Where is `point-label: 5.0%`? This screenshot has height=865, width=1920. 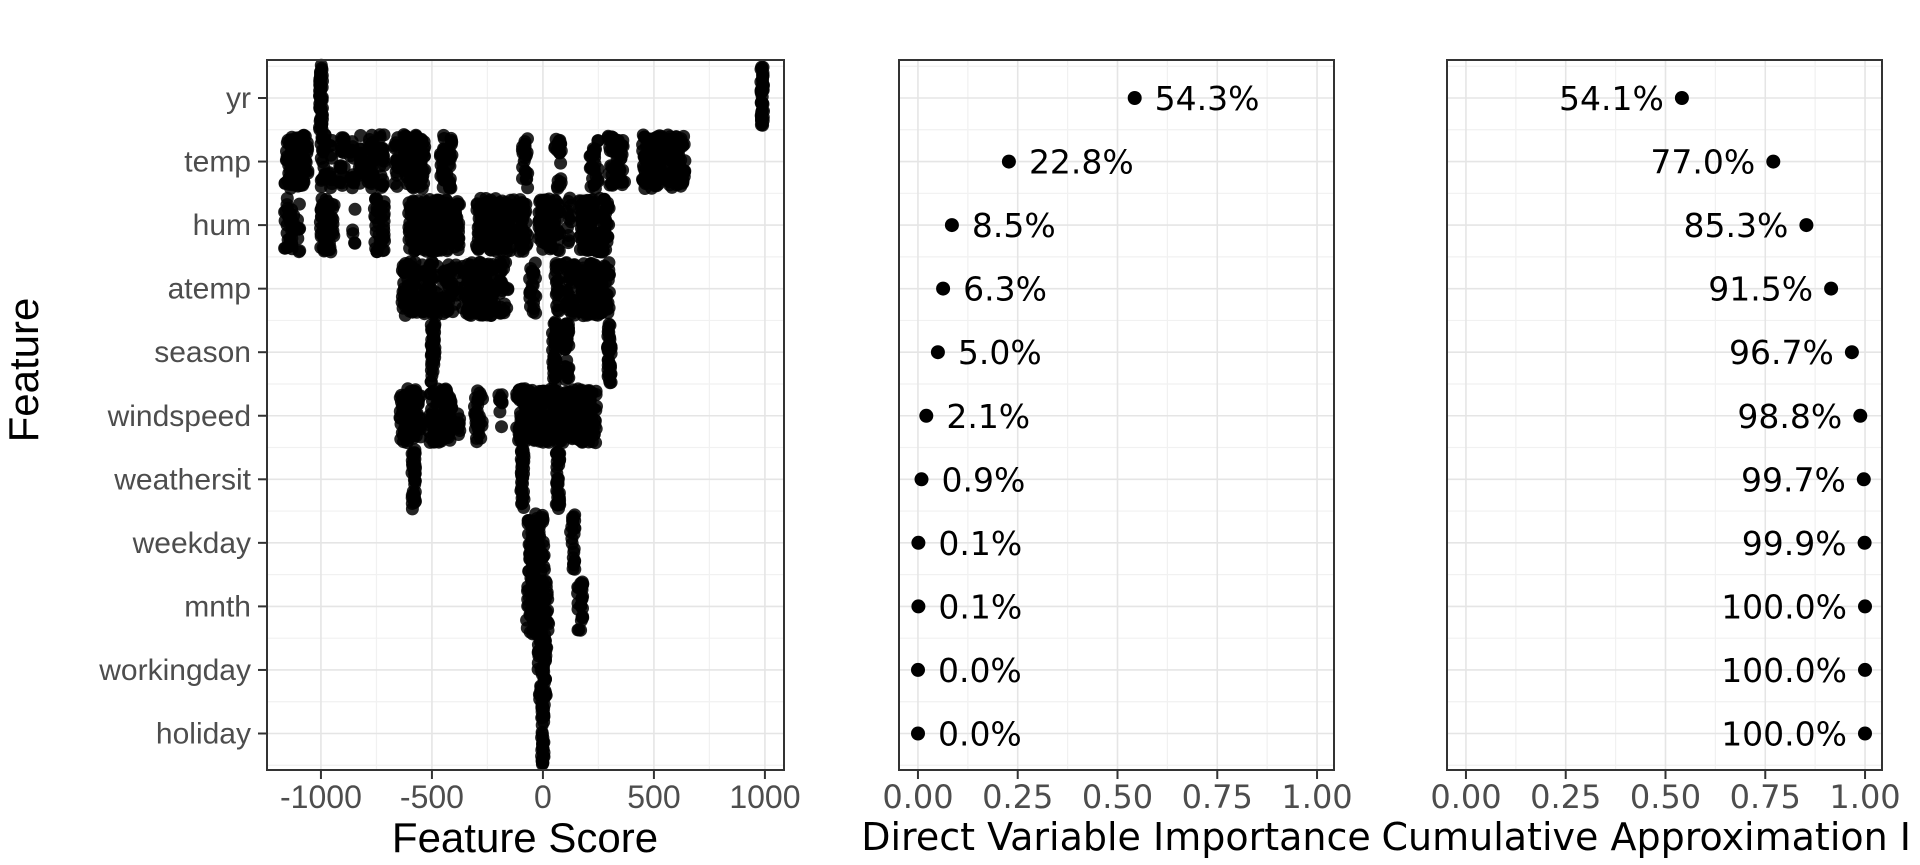 point-label: 5.0% is located at coordinates (1000, 352).